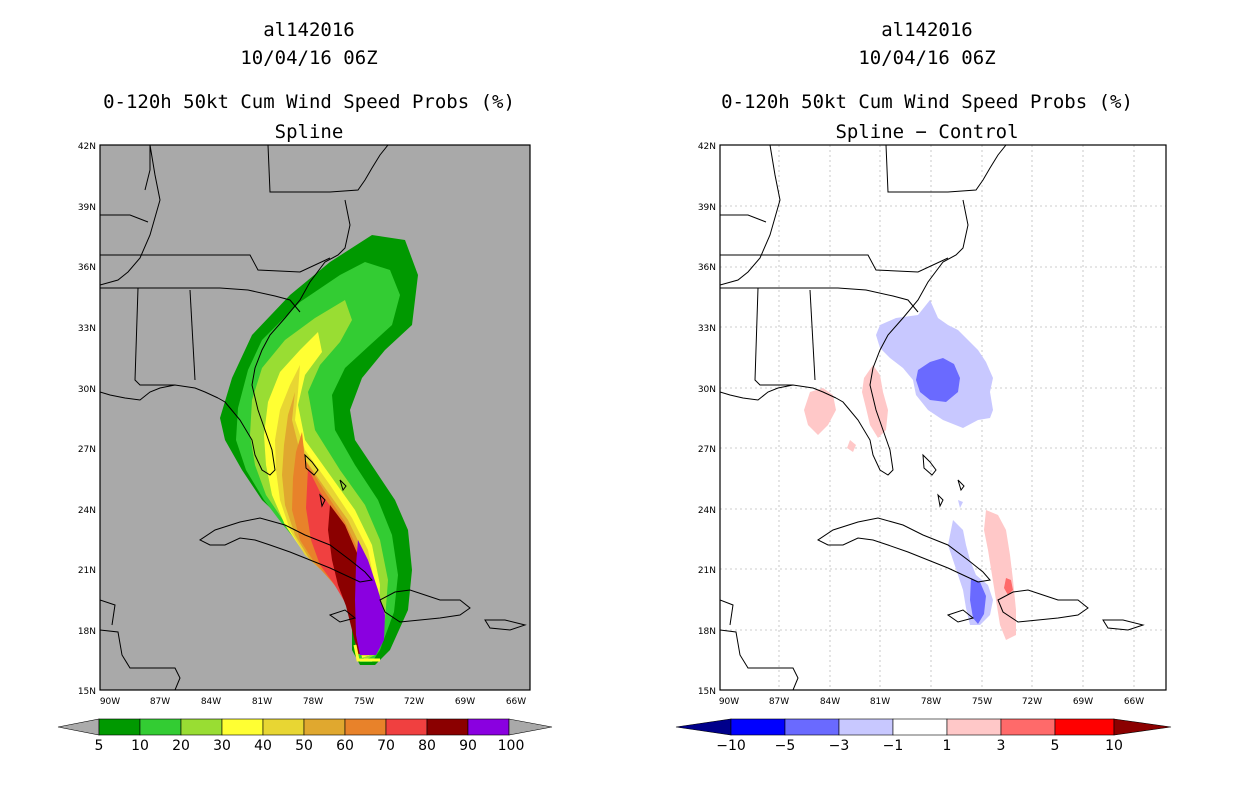  Describe the element at coordinates (263, 746) in the screenshot. I see `colorbar-label: 40` at that location.